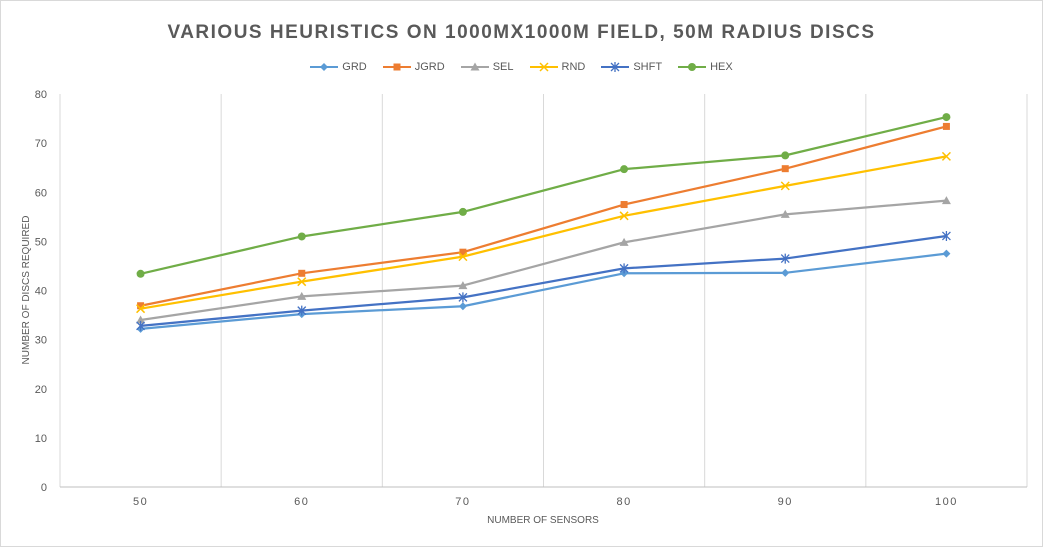 The image size is (1043, 547). Describe the element at coordinates (462, 502) in the screenshot. I see `x-tick-label: 70` at that location.